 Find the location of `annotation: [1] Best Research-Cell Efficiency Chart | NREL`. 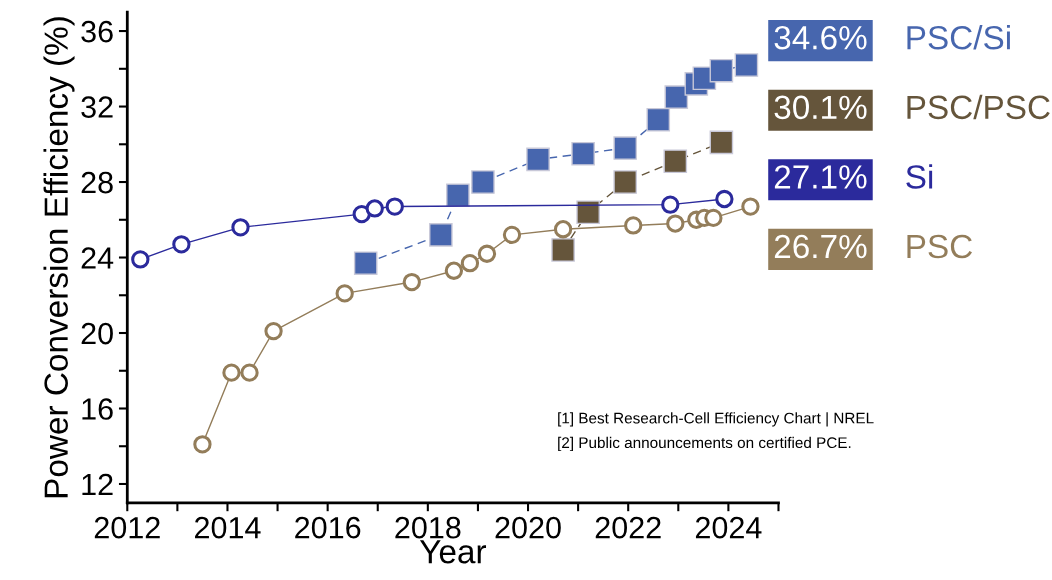

annotation: [1] Best Research-Cell Efficiency Chart | NREL is located at coordinates (716, 419).